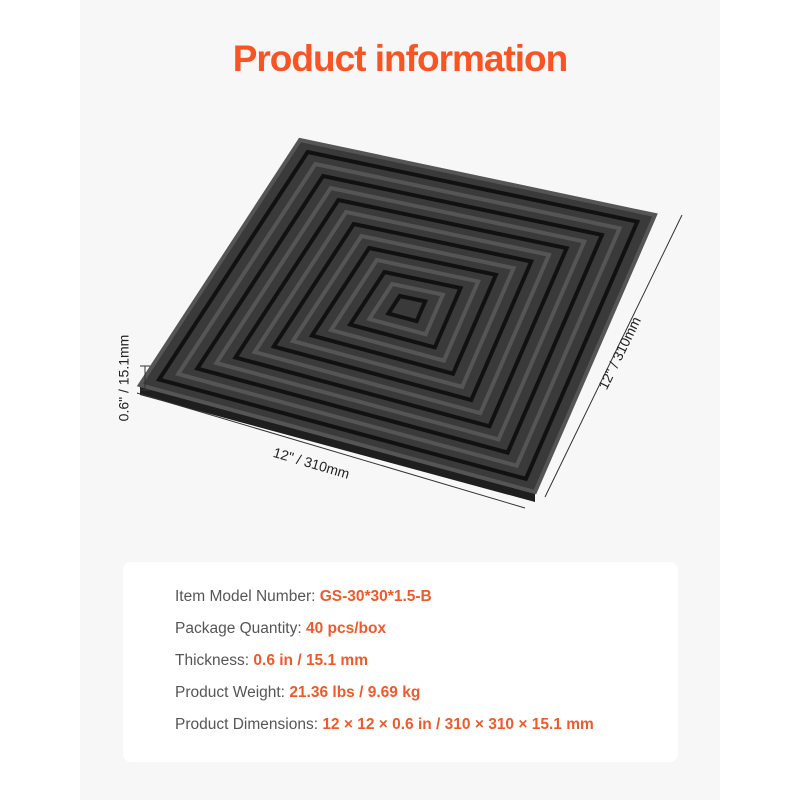 This screenshot has width=800, height=800. Describe the element at coordinates (613, 356) in the screenshot. I see `depth-dimension-line` at that location.